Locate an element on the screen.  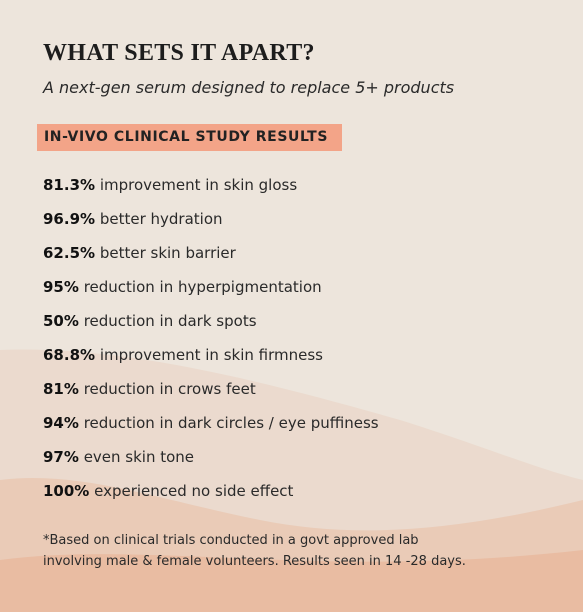
result-item: 95% reduction in hyperpigmentation is located at coordinates (182, 287).